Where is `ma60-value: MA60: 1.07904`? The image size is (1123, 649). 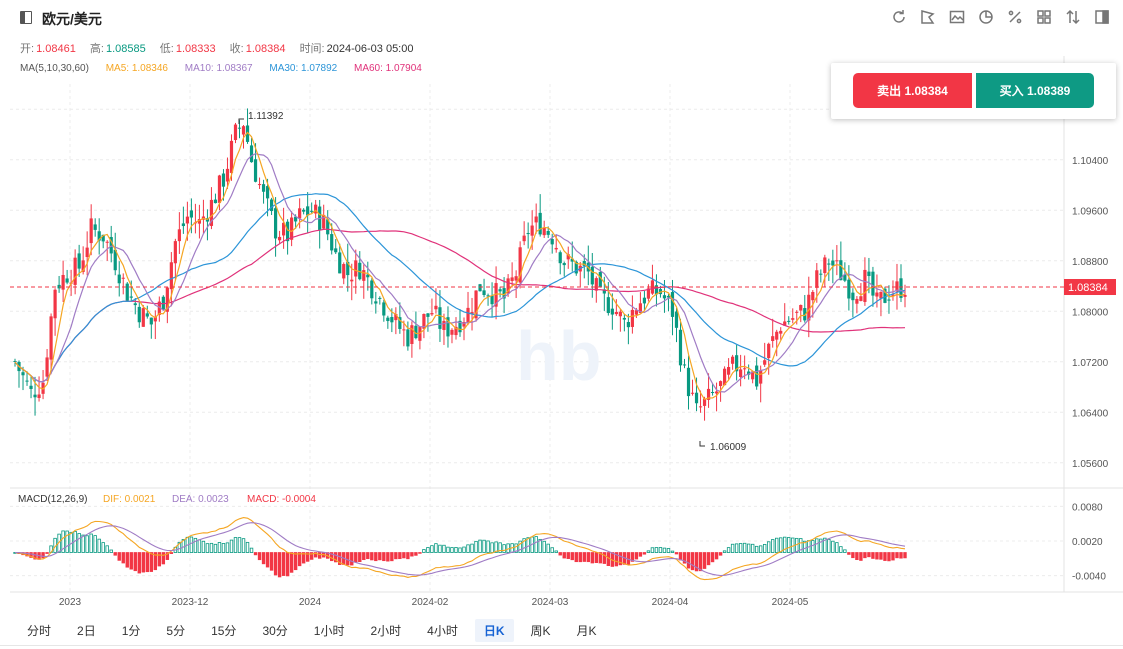 ma60-value: MA60: 1.07904 is located at coordinates (387, 68).